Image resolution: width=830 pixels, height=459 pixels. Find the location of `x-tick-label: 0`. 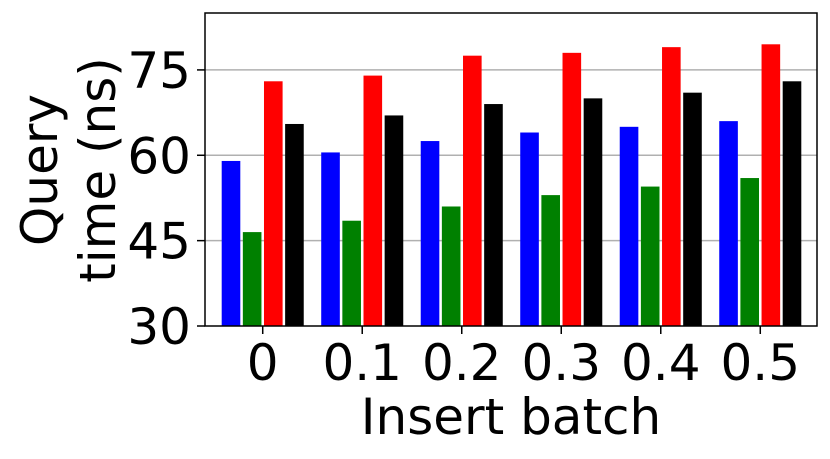

x-tick-label: 0 is located at coordinates (263, 363).